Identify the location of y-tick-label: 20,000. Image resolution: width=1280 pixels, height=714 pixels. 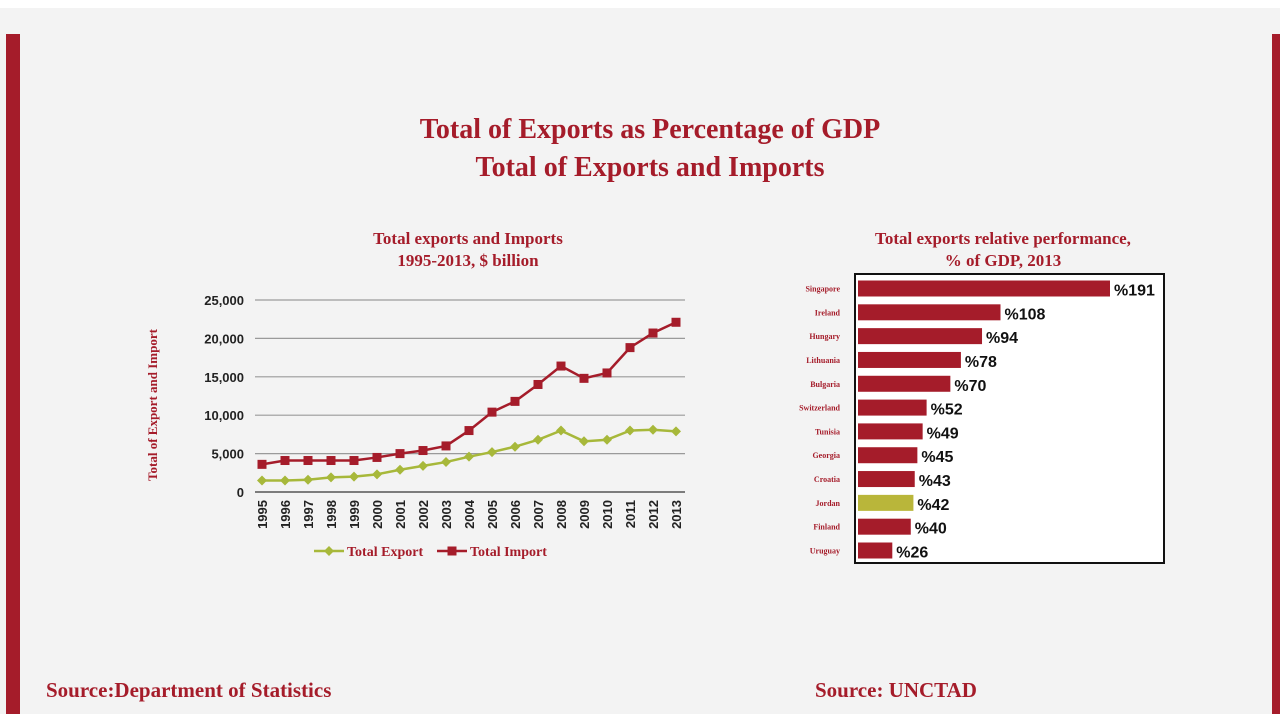
(224, 338).